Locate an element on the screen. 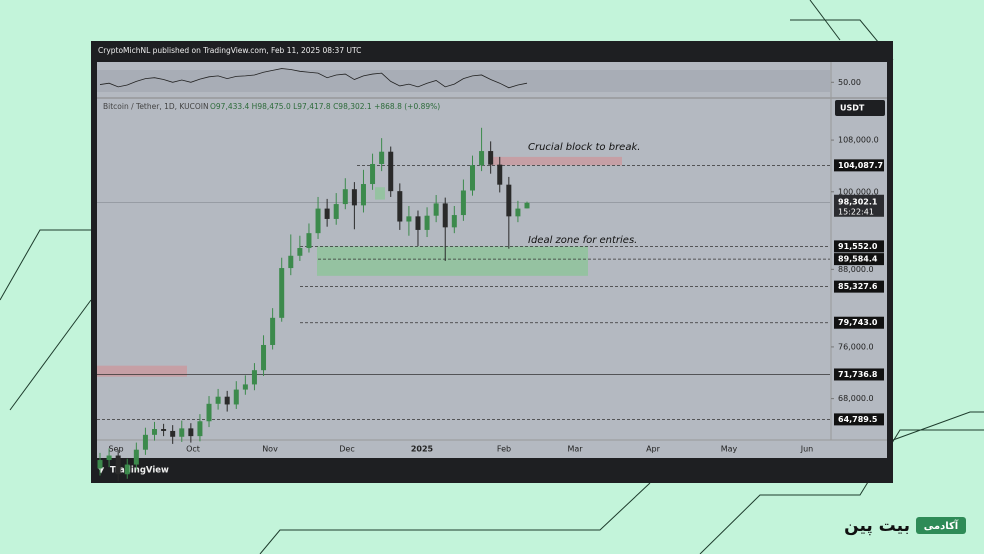 The width and height of the screenshot is (984, 554). footer: TradingView is located at coordinates (139, 471).